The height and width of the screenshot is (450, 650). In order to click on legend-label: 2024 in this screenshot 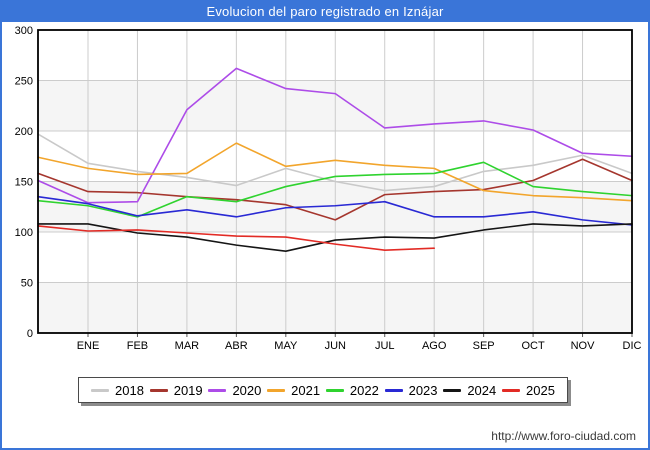, I will do `click(482, 390)`.